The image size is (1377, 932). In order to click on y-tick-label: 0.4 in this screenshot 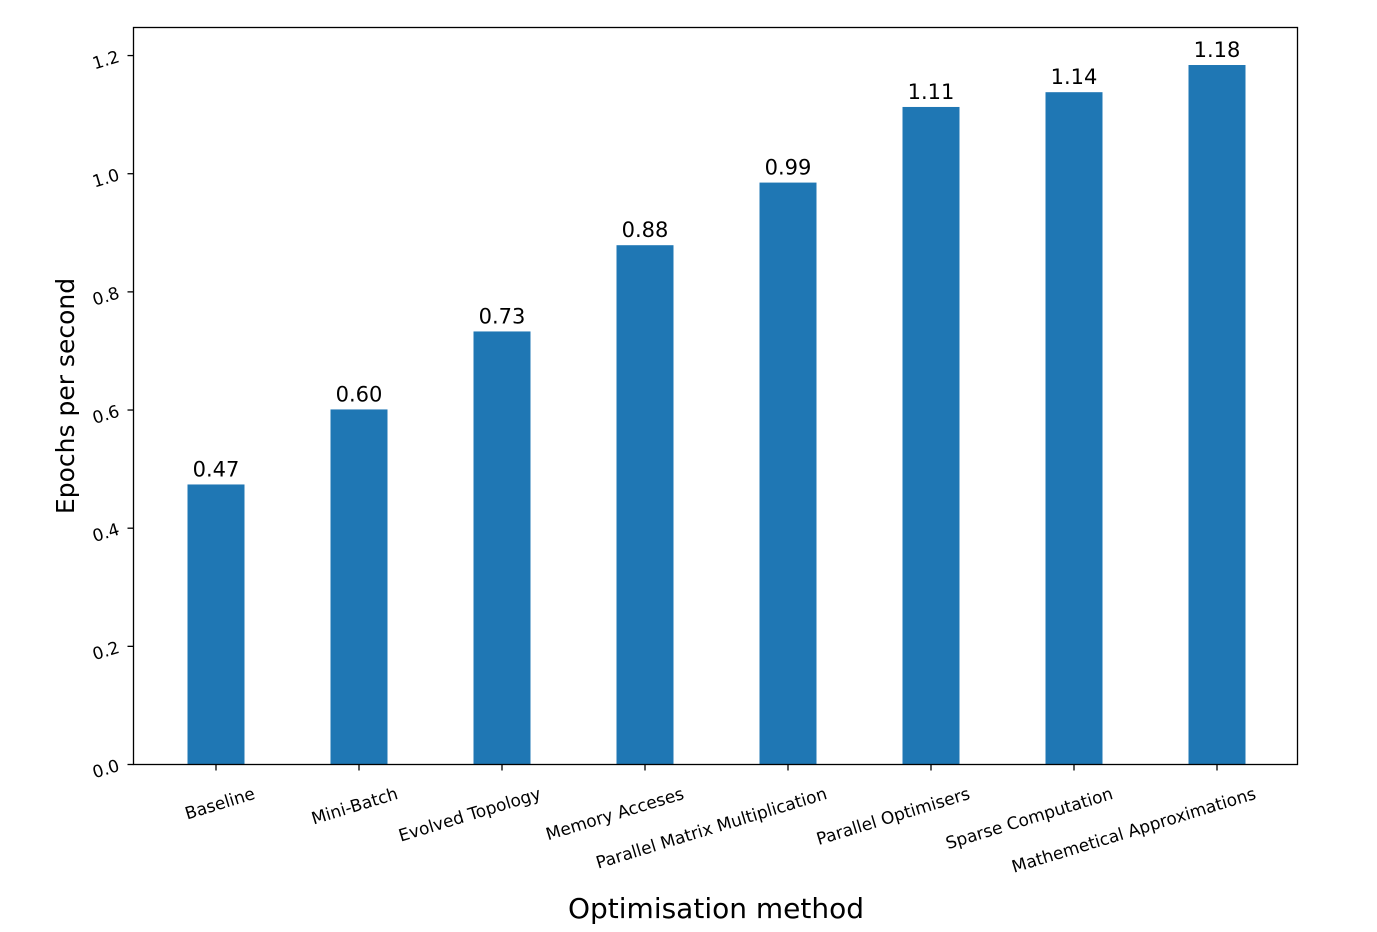, I will do `click(106, 533)`.